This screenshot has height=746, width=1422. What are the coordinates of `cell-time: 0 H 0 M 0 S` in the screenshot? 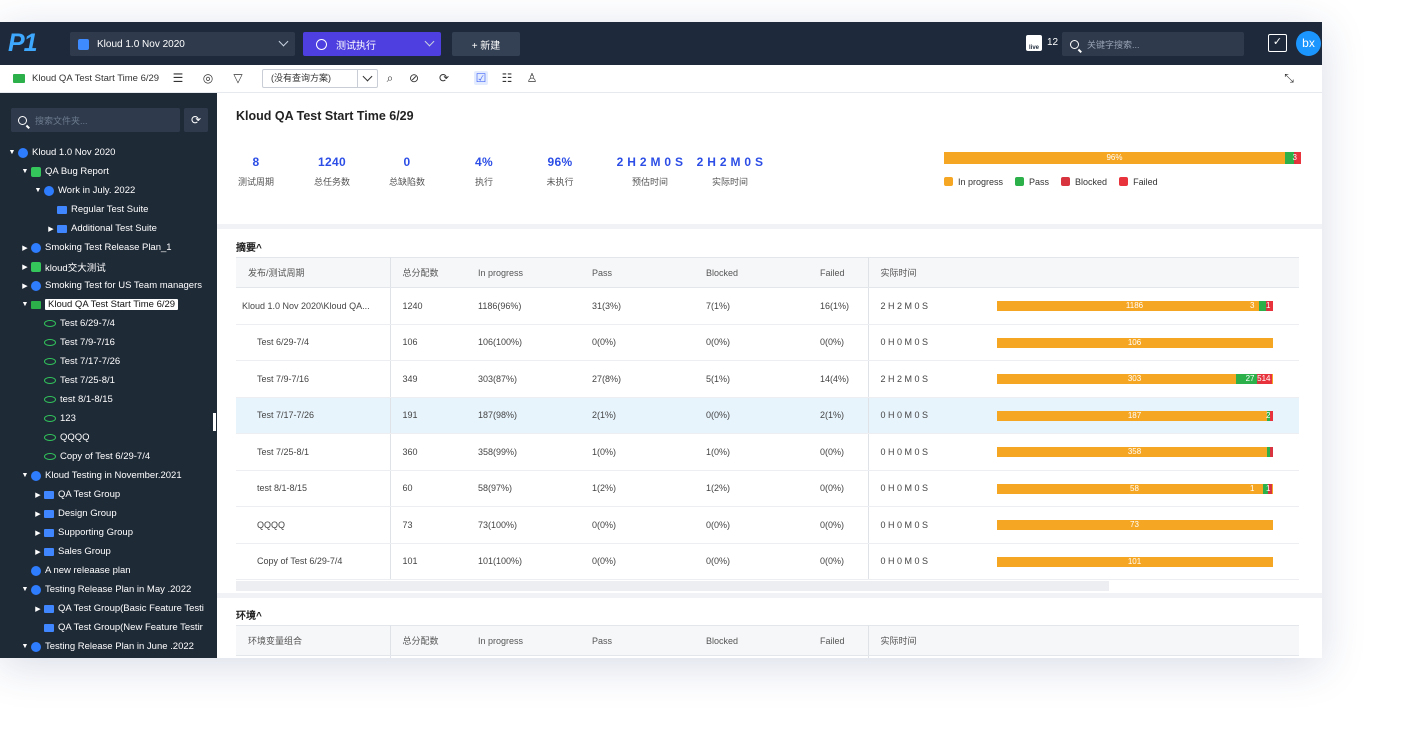 It's located at (904, 342).